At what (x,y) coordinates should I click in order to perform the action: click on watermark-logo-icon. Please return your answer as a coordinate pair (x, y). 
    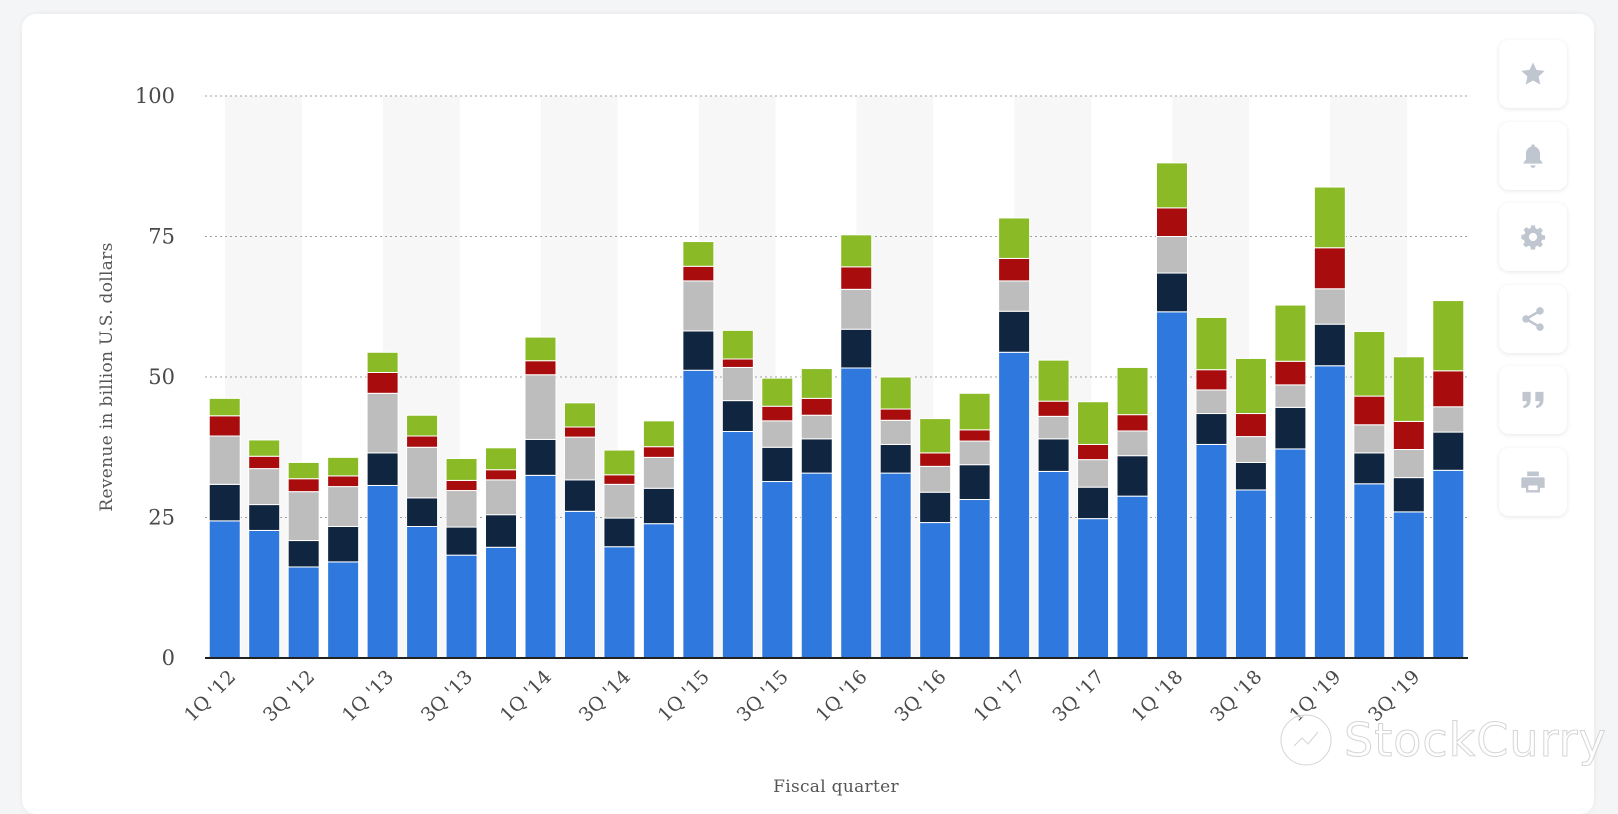
    Looking at the image, I should click on (1306, 740).